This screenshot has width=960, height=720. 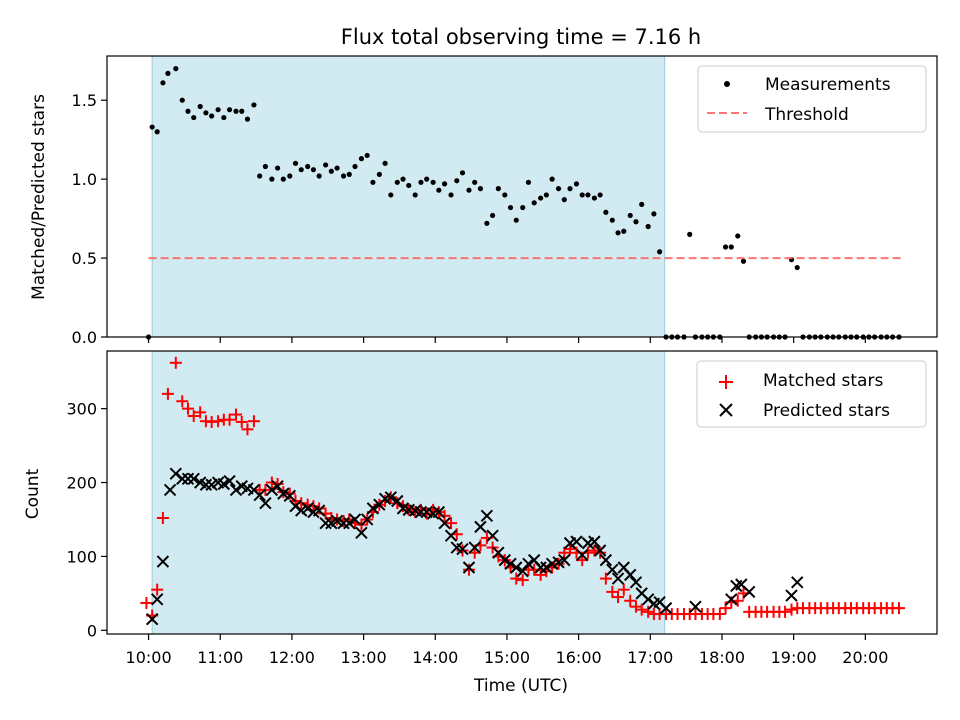 What do you see at coordinates (826, 411) in the screenshot?
I see `legend-predicted-label: Predicted stars` at bounding box center [826, 411].